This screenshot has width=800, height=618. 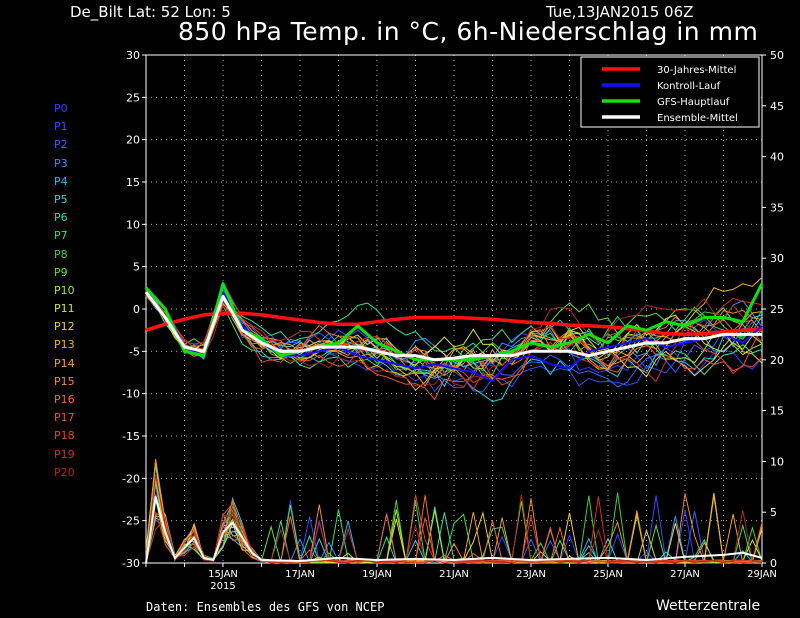 What do you see at coordinates (777, 360) in the screenshot?
I see `right-axis-label: 20` at bounding box center [777, 360].